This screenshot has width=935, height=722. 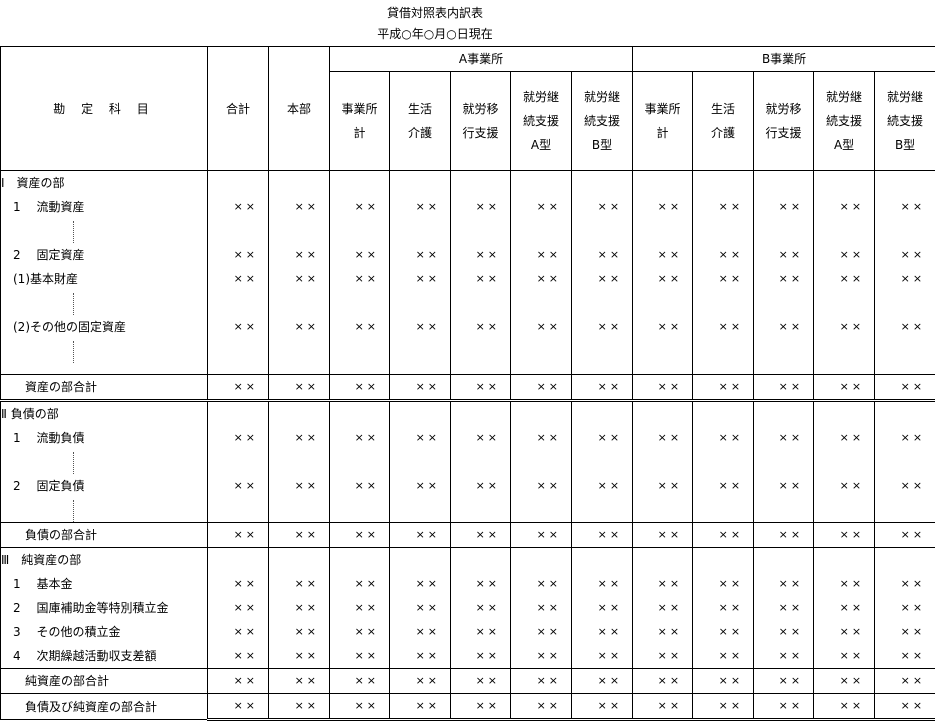 I want to click on header-office-a-col-3: 就労継 続支援 A型, so click(x=541, y=121).